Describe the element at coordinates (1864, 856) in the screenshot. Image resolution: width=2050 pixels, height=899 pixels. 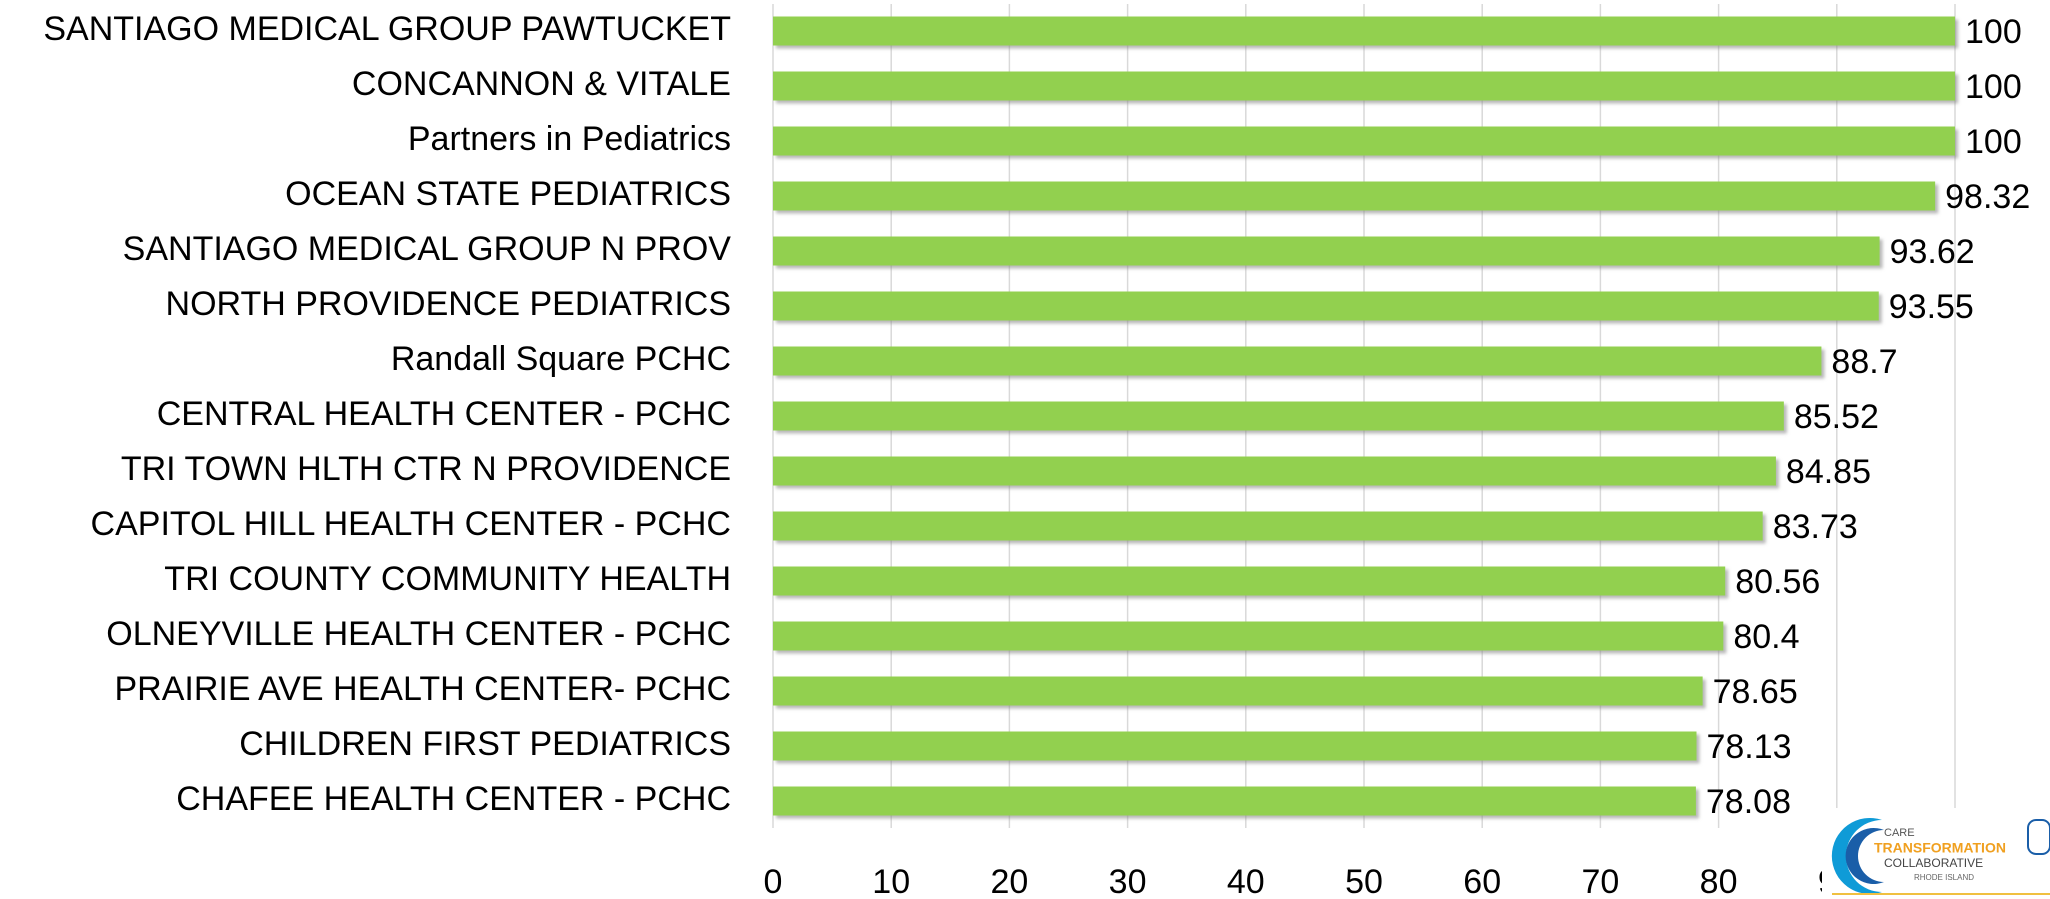
I see `logo-swirl-inner` at that location.